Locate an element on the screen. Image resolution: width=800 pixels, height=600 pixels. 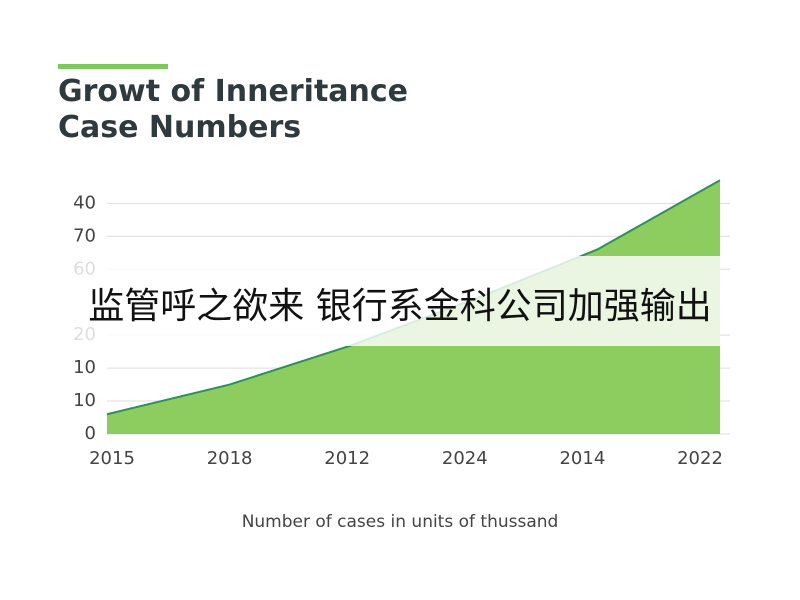
x-tick-label: 2018 is located at coordinates (230, 458).